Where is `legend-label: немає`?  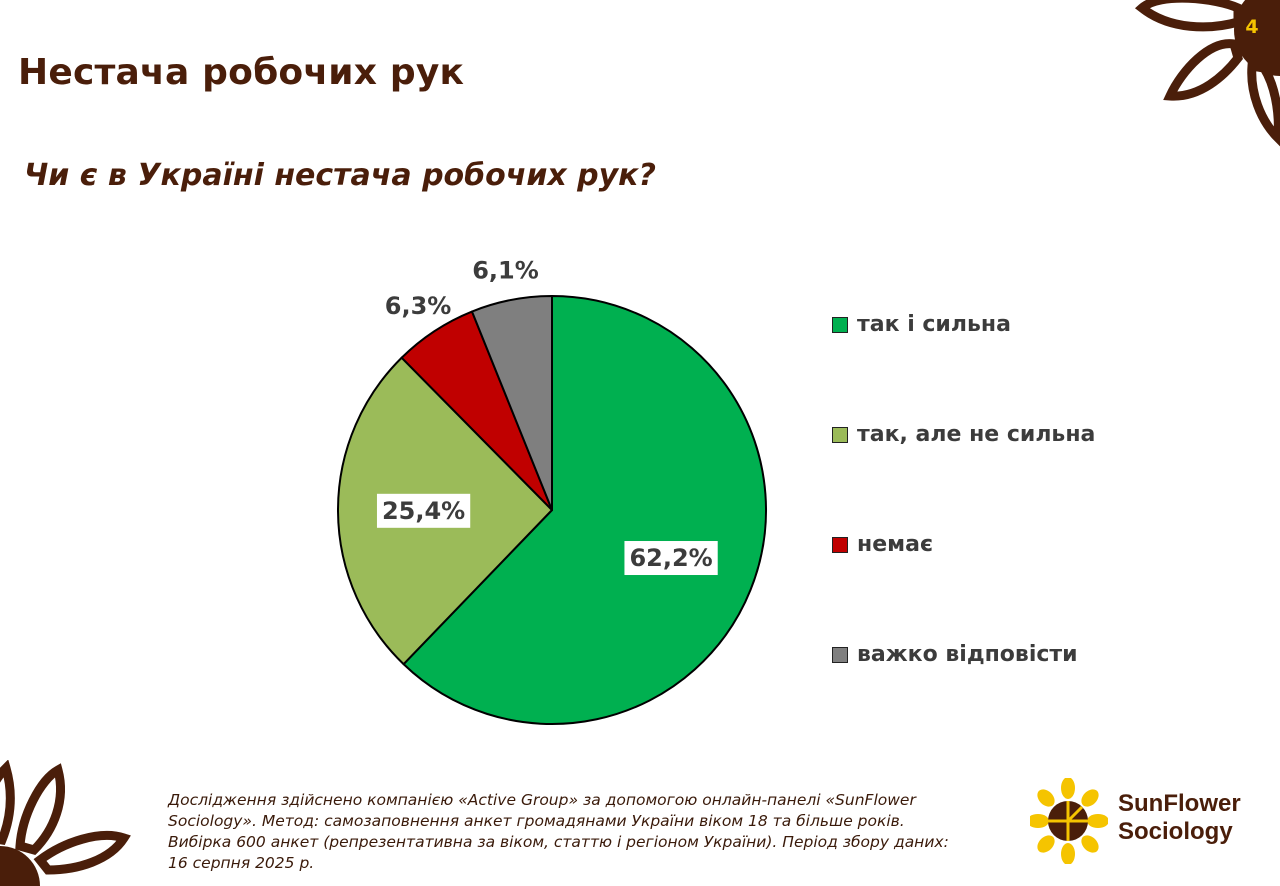 legend-label: немає is located at coordinates (895, 544).